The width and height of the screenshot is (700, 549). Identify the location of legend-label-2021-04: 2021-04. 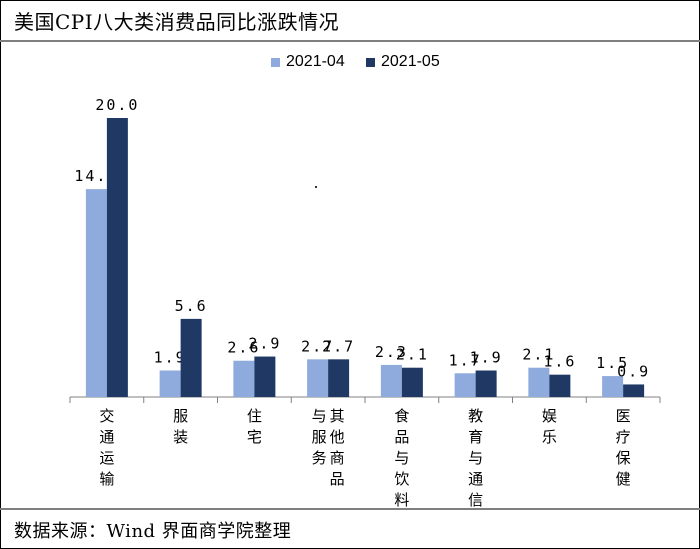
(315, 61).